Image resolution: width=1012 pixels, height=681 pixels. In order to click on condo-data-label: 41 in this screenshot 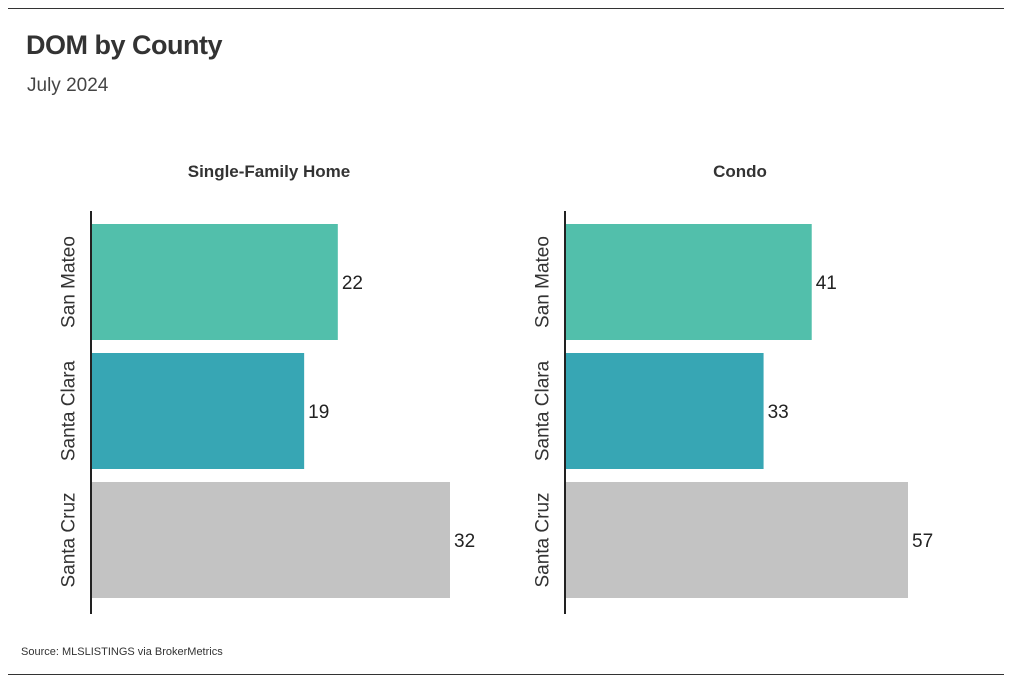, I will do `click(826, 283)`.